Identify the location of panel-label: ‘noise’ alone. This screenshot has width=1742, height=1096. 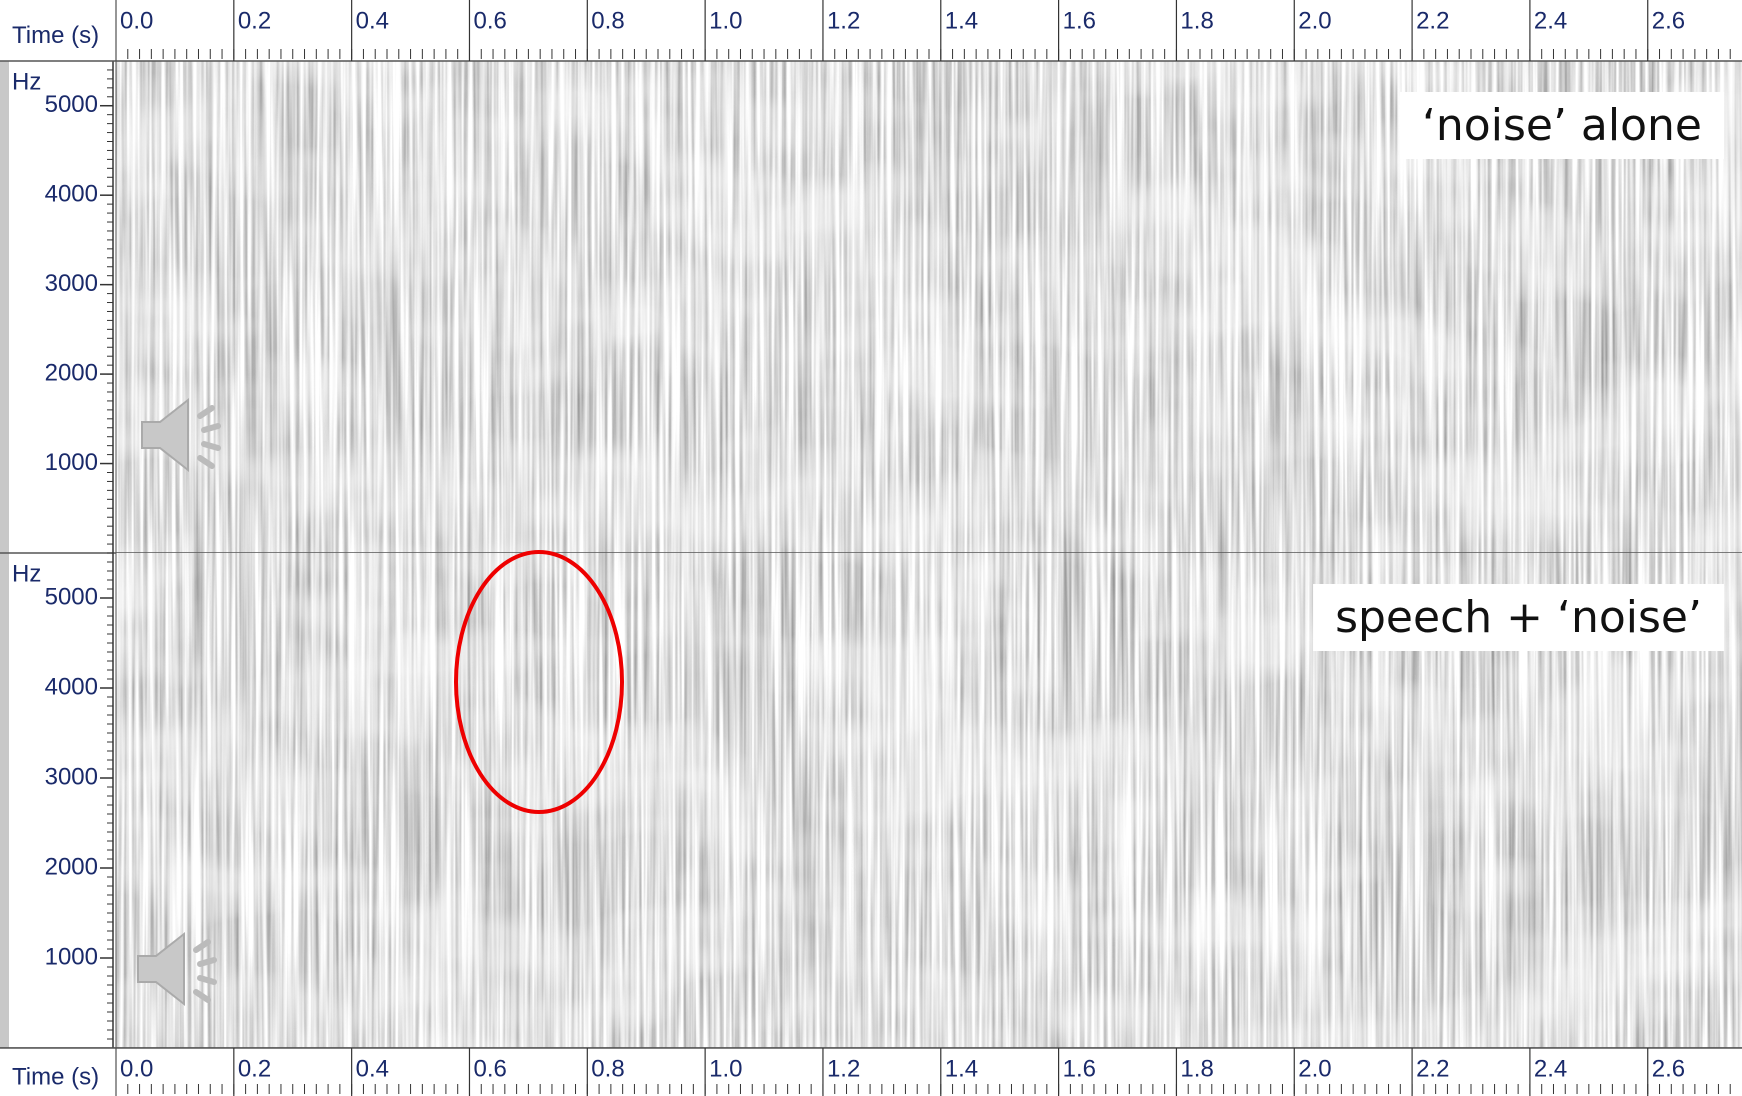
(1562, 125).